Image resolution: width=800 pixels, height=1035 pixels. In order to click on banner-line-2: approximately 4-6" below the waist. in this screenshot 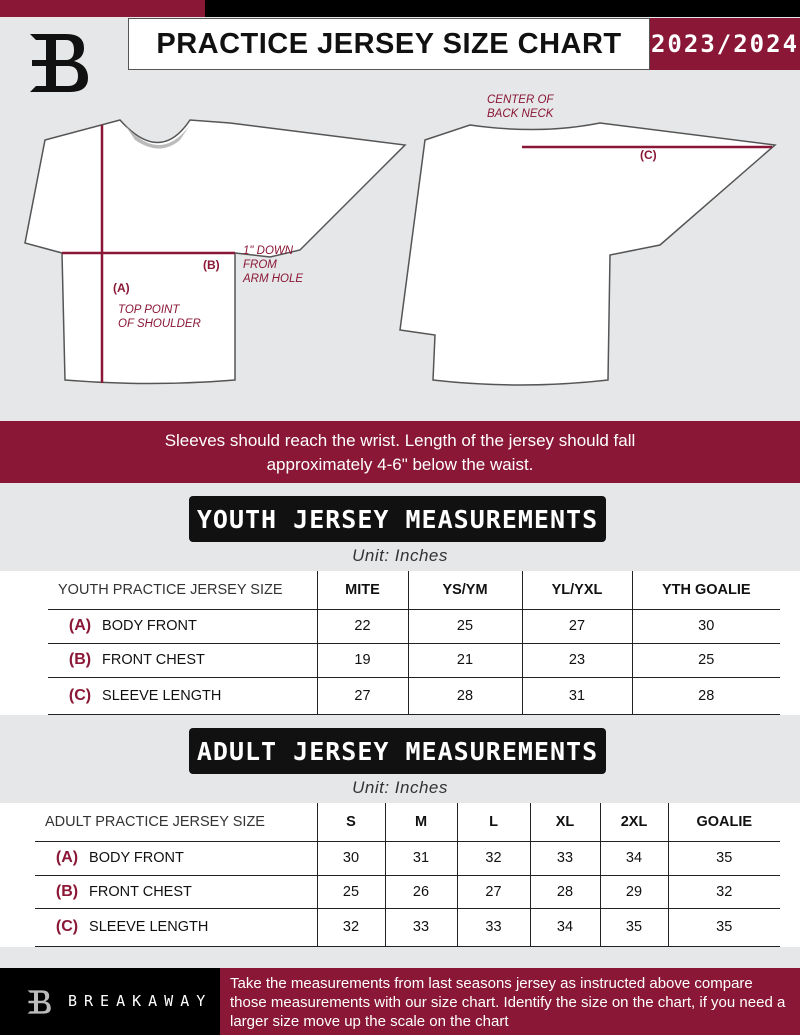, I will do `click(400, 464)`.